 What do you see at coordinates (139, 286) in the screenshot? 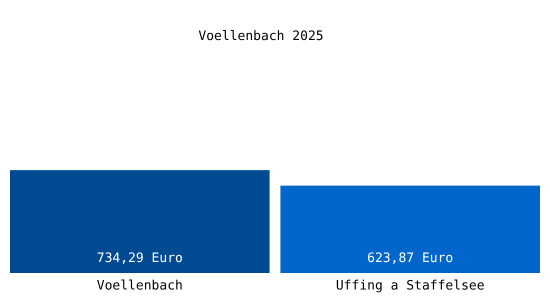
I see `x-tick-label: Voellenbach` at bounding box center [139, 286].